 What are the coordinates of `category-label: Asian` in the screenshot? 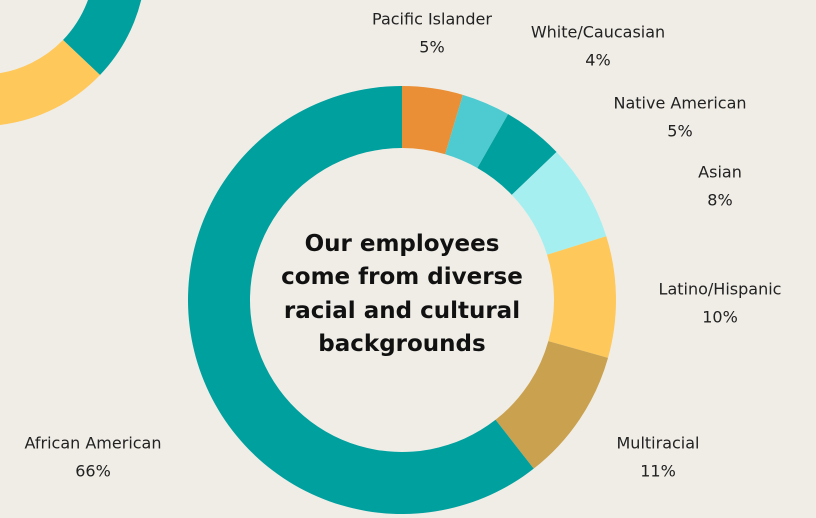 It's located at (720, 172).